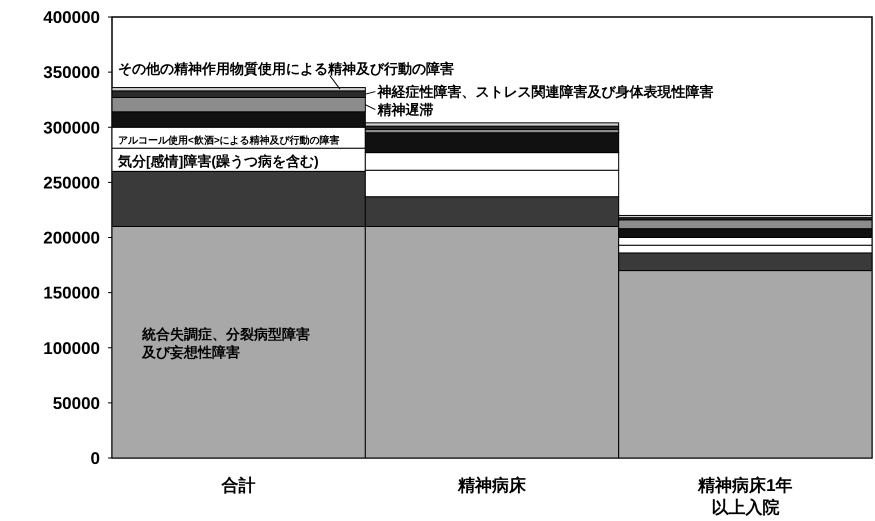  What do you see at coordinates (745, 496) in the screenshot?
I see `x-tick-label: 精神病床1年以上入院` at bounding box center [745, 496].